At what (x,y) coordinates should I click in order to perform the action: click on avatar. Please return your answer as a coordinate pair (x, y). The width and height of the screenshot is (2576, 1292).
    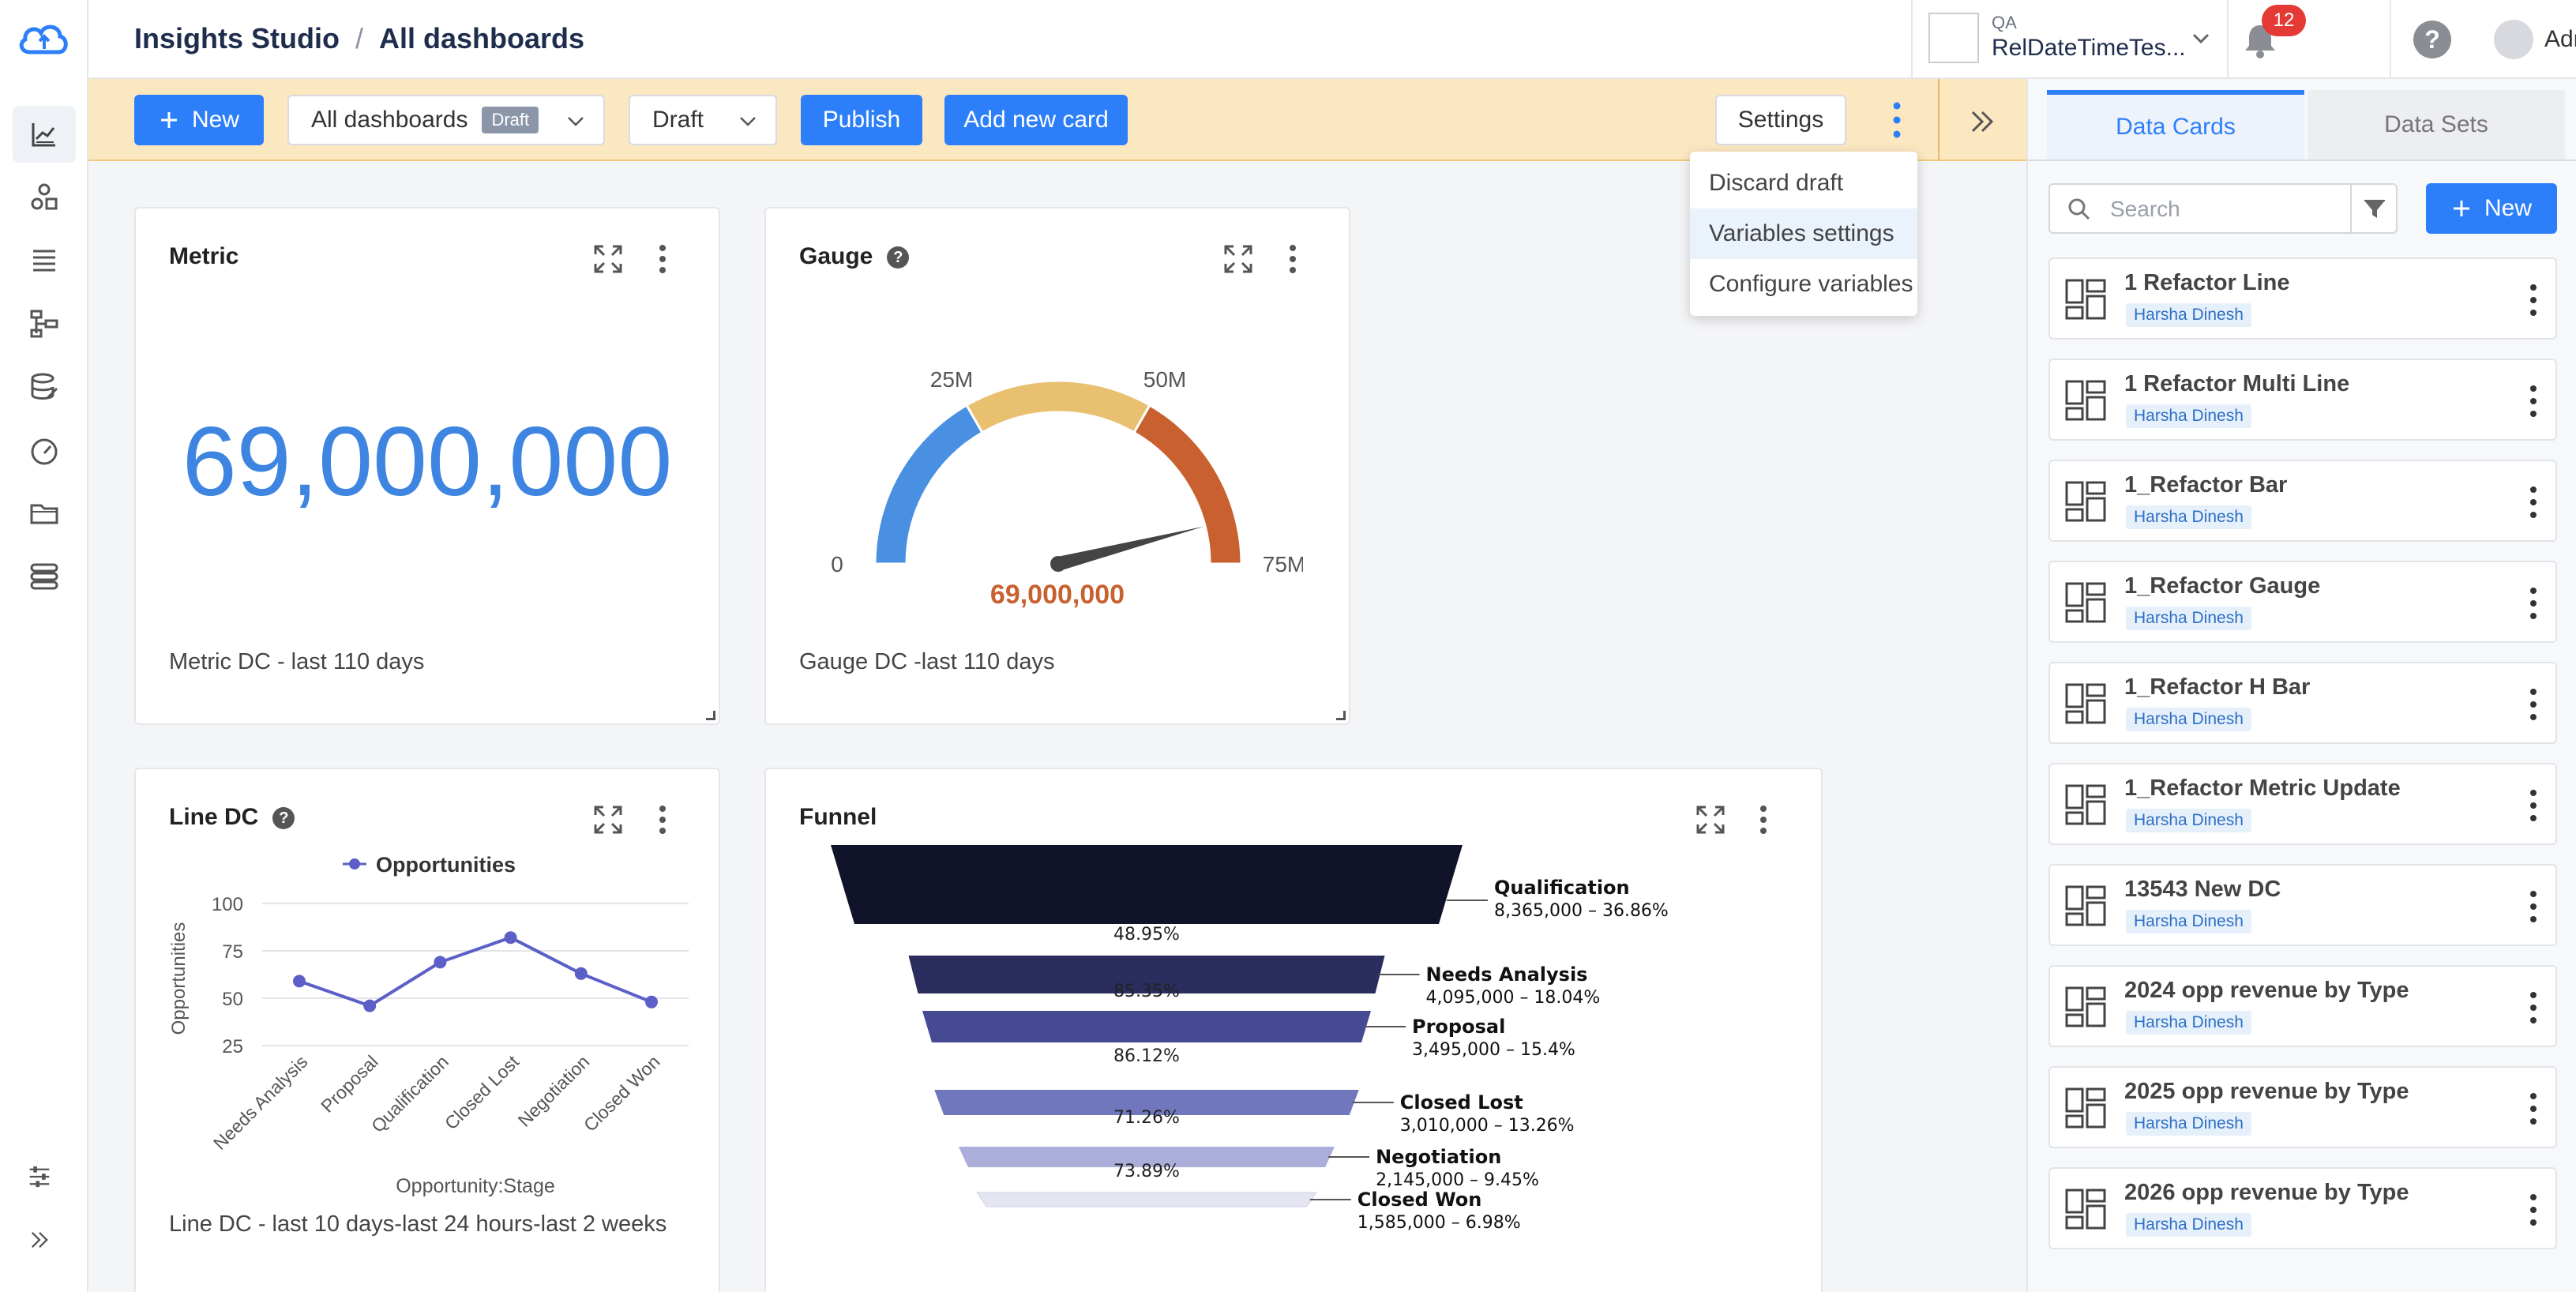
    Looking at the image, I should click on (2513, 39).